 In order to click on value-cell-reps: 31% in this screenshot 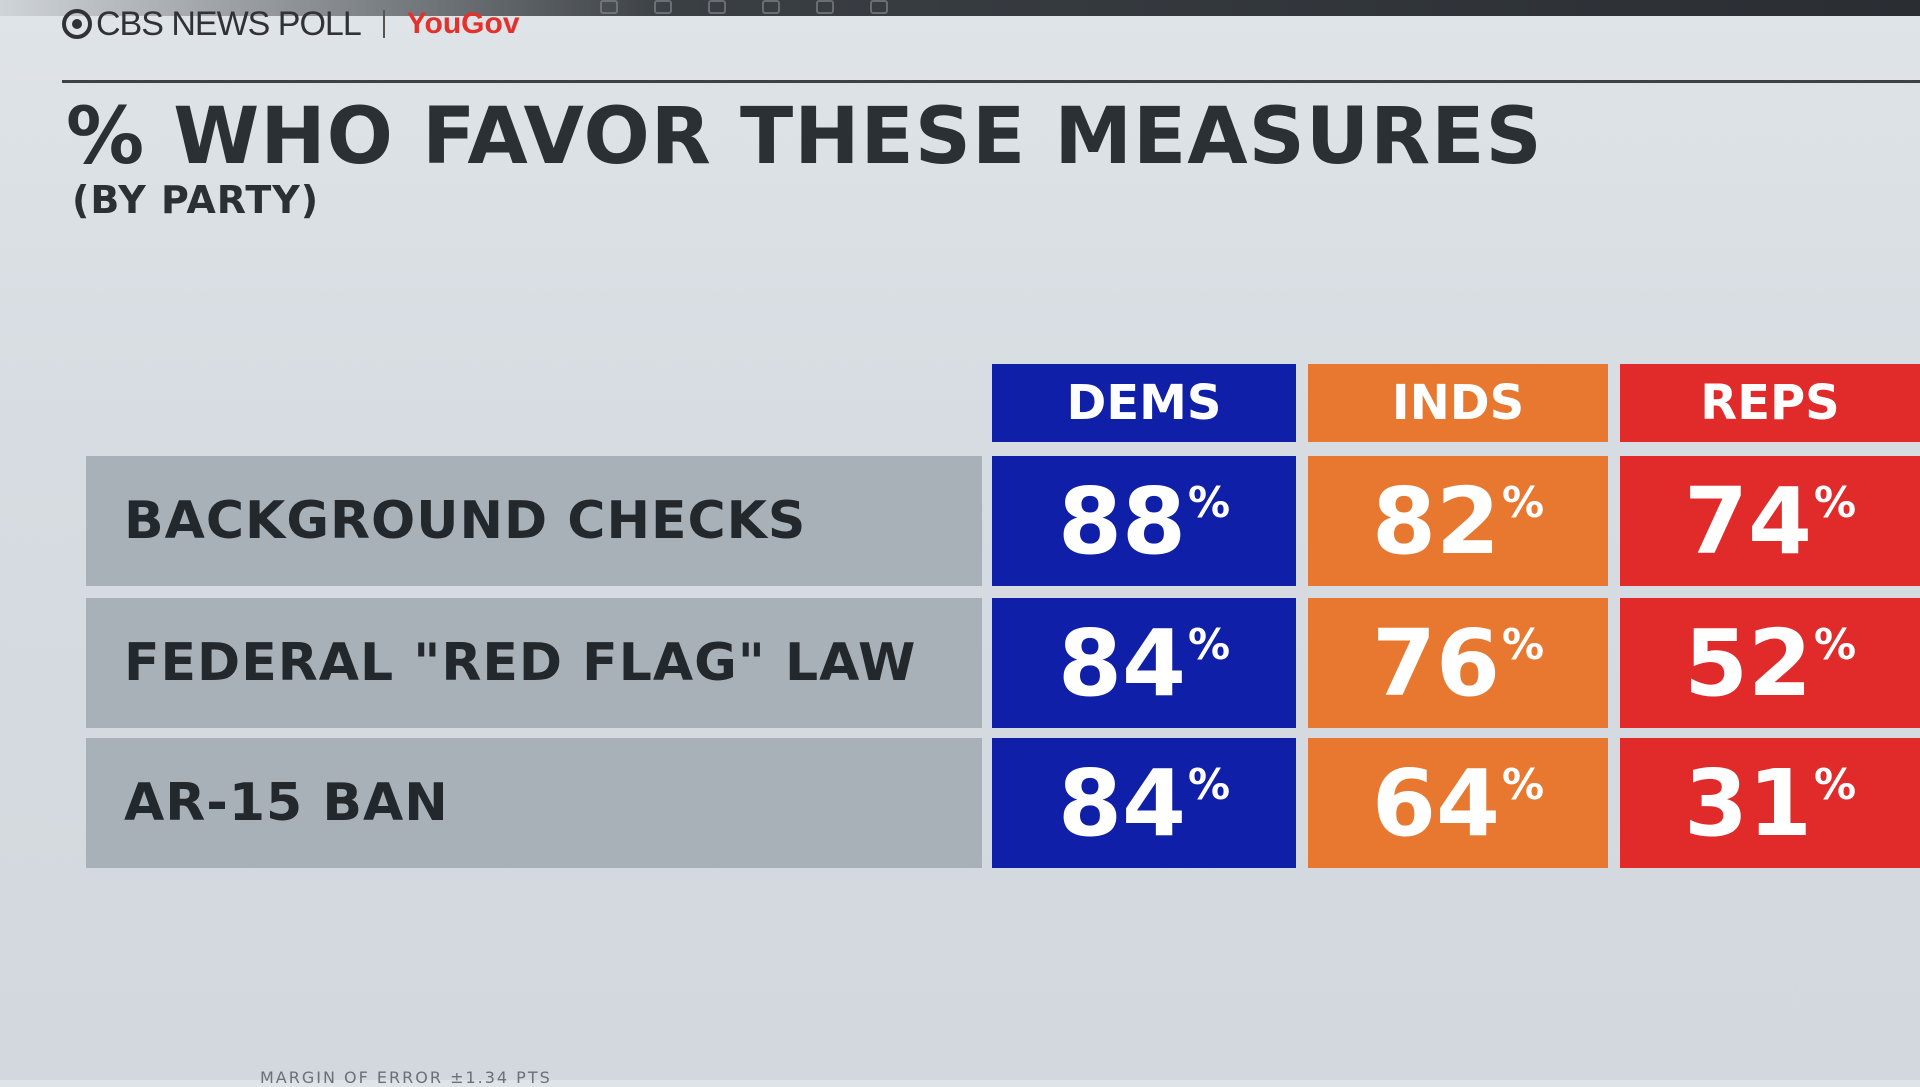, I will do `click(1770, 803)`.